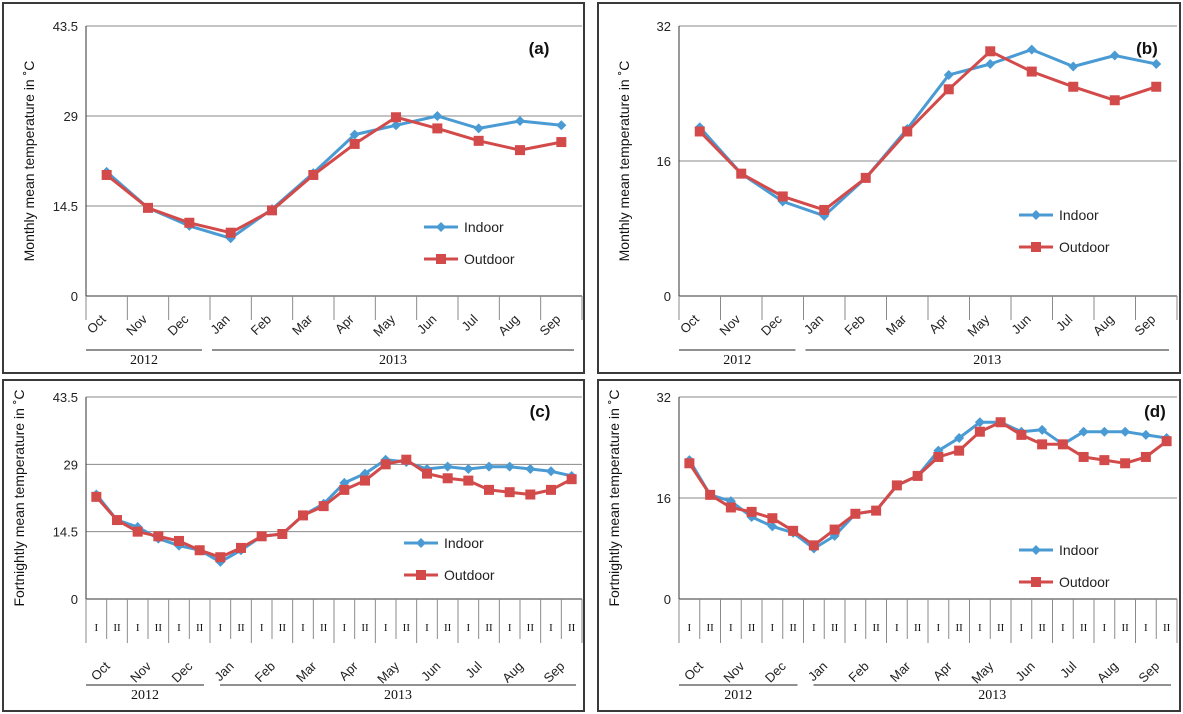 This screenshot has width=1183, height=714. Describe the element at coordinates (664, 161) in the screenshot. I see `y-tick-label: 16` at that location.